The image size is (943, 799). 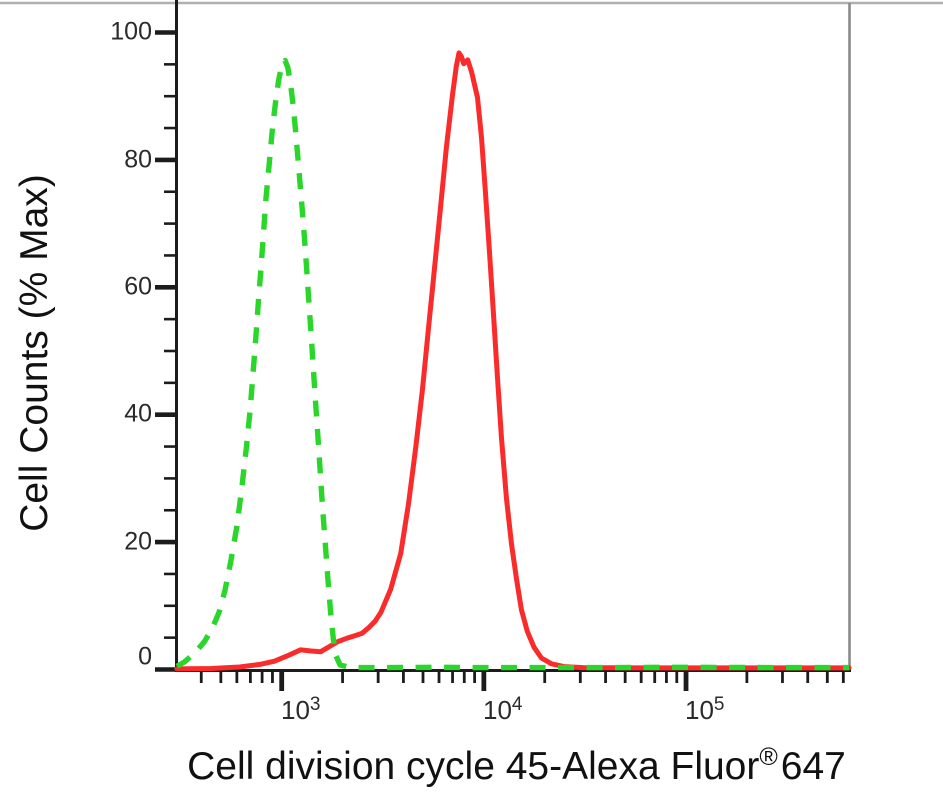 What do you see at coordinates (517, 704) in the screenshot?
I see `x-tick-exponent: 4` at bounding box center [517, 704].